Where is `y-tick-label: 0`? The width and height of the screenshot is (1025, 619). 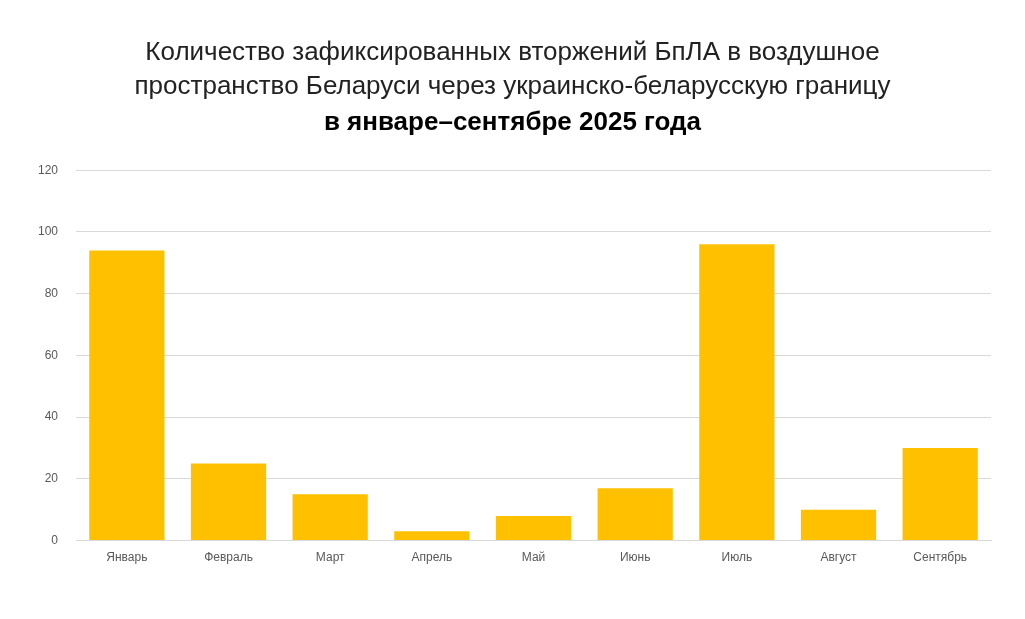 y-tick-label: 0 is located at coordinates (55, 539).